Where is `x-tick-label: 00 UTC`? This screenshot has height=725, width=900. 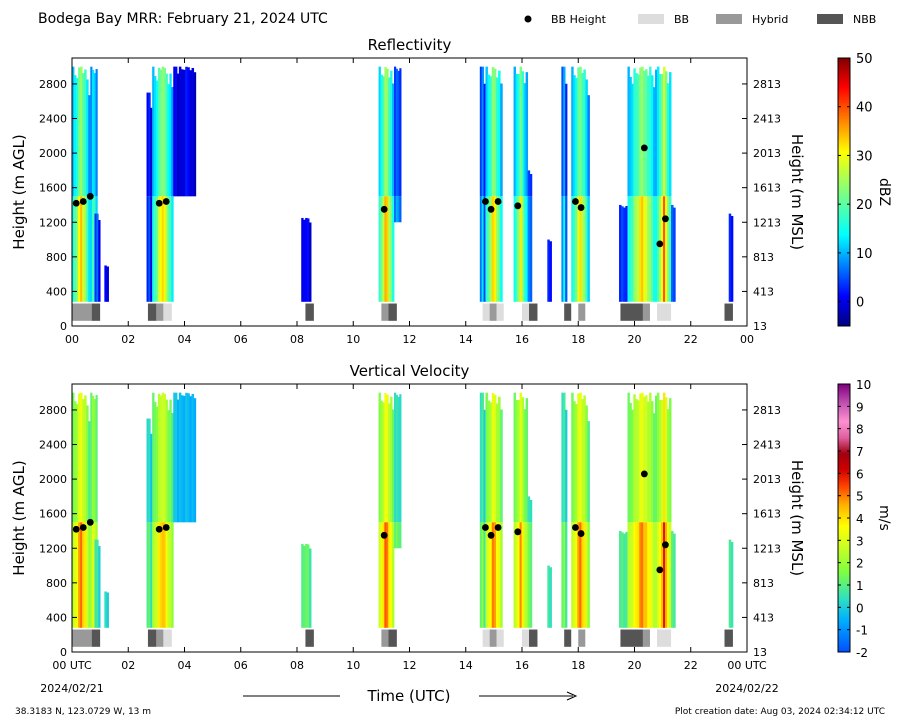
x-tick-label: 00 UTC is located at coordinates (747, 665).